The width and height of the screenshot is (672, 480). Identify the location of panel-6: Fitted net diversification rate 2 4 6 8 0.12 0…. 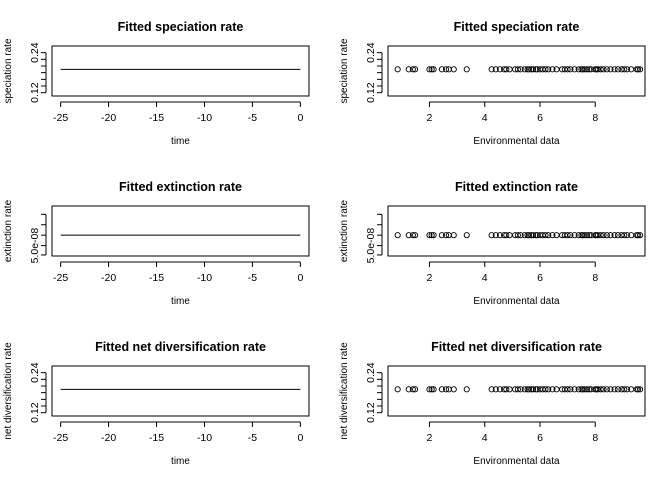
(492, 403).